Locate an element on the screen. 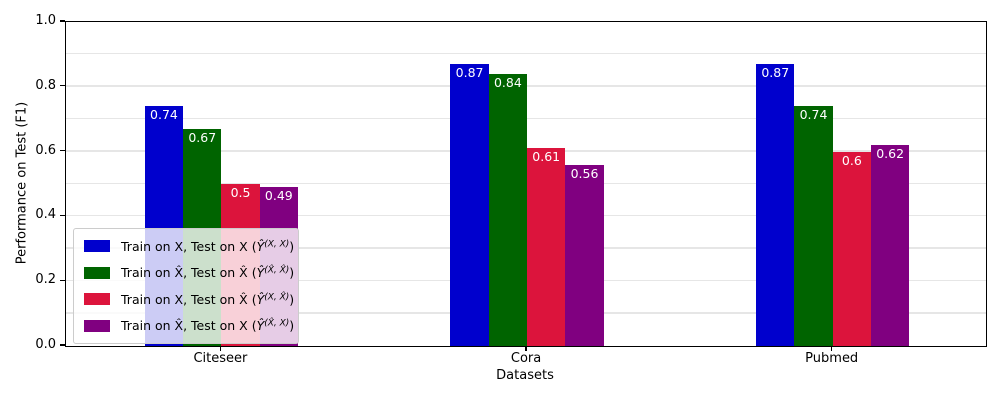  bar-value-label: 0.56 is located at coordinates (584, 173).